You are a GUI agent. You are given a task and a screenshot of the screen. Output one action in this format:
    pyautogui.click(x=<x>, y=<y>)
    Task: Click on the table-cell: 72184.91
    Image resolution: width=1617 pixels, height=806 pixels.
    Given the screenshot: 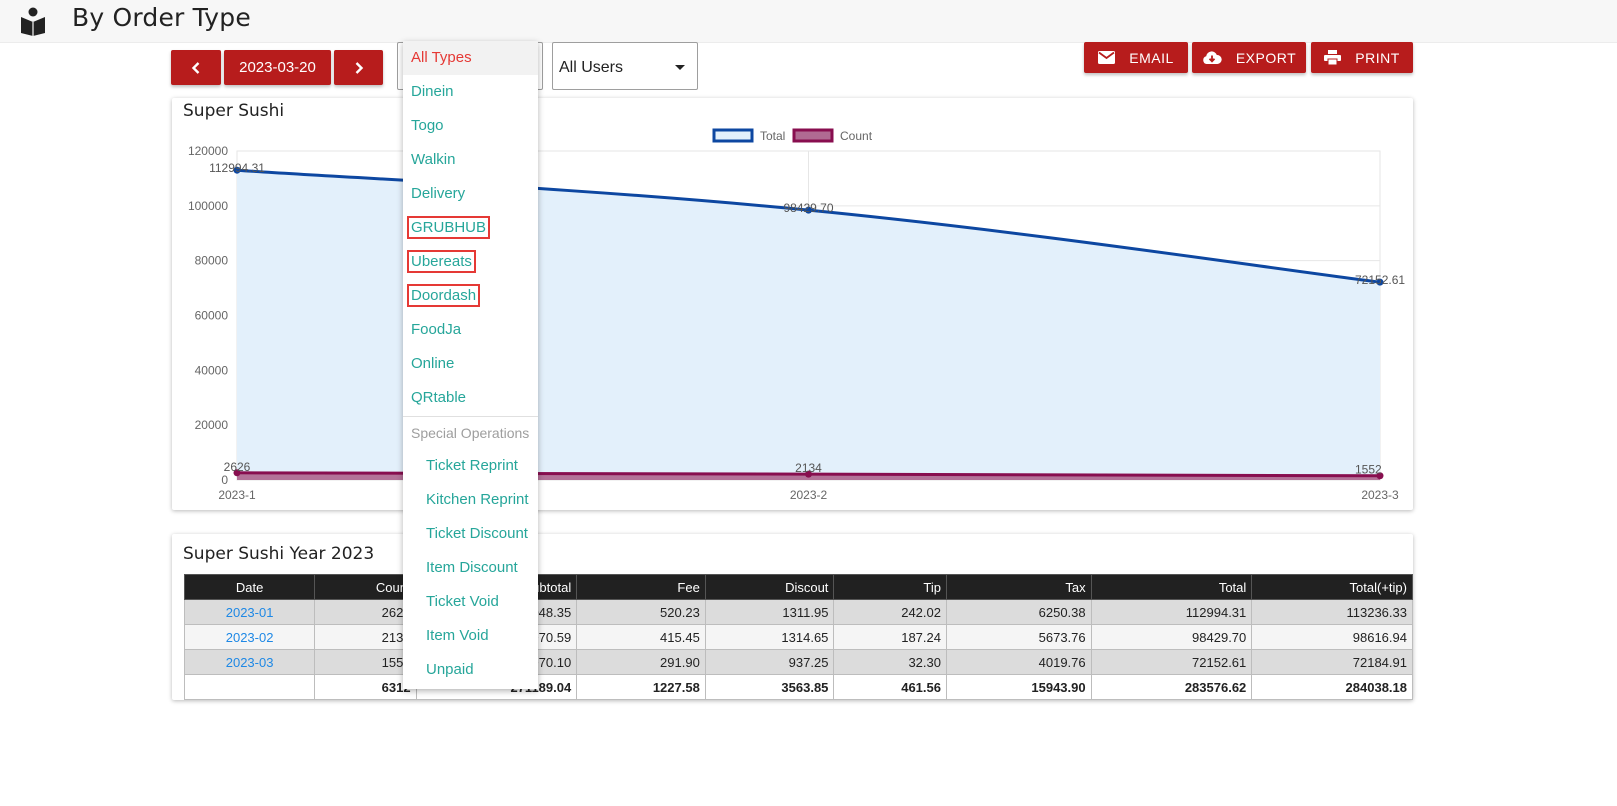 What is the action you would take?
    pyautogui.click(x=1332, y=662)
    